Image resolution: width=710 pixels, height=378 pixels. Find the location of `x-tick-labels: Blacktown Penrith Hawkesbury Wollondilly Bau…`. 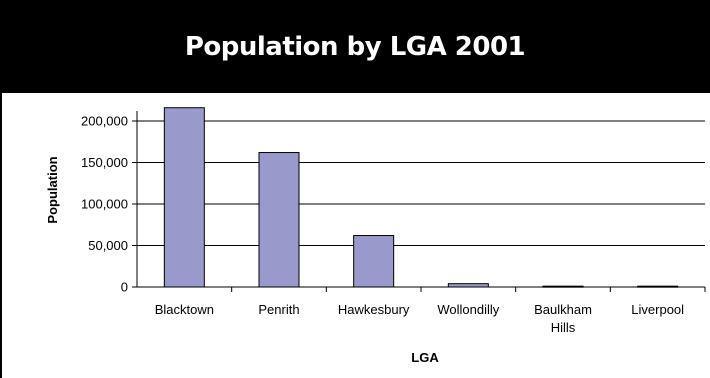

x-tick-labels: Blacktown Penrith Hawkesbury Wollondilly Bau… is located at coordinates (419, 318).